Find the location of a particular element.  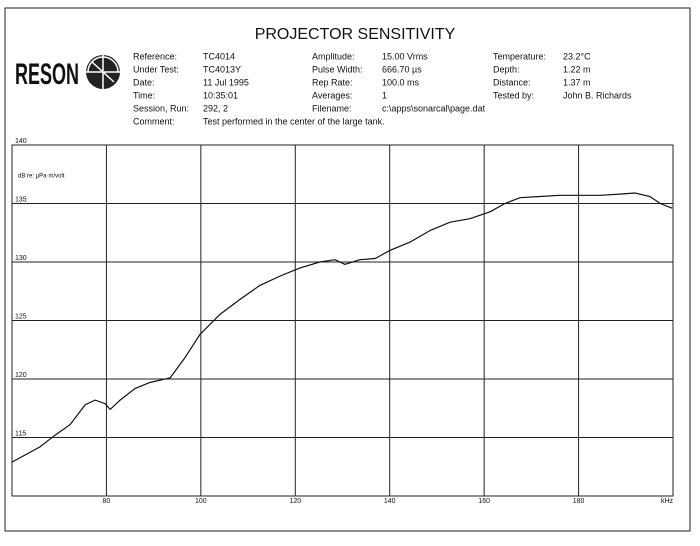

field-label: Averages: is located at coordinates (332, 95).